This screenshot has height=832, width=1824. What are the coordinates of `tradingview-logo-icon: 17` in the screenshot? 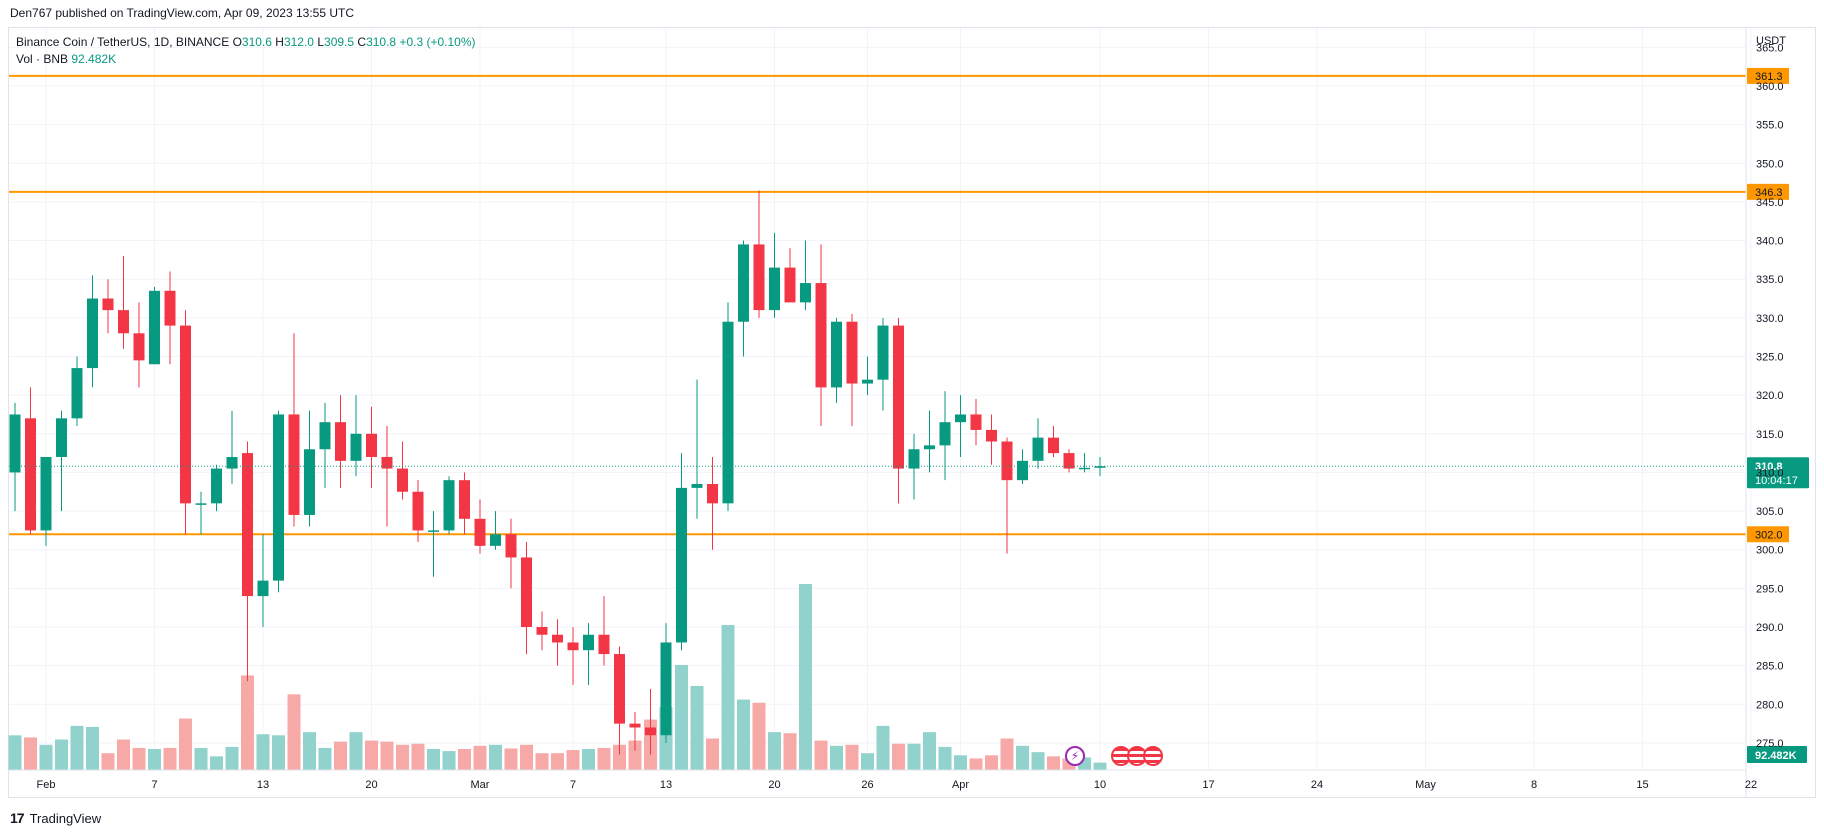 It's located at (17, 818).